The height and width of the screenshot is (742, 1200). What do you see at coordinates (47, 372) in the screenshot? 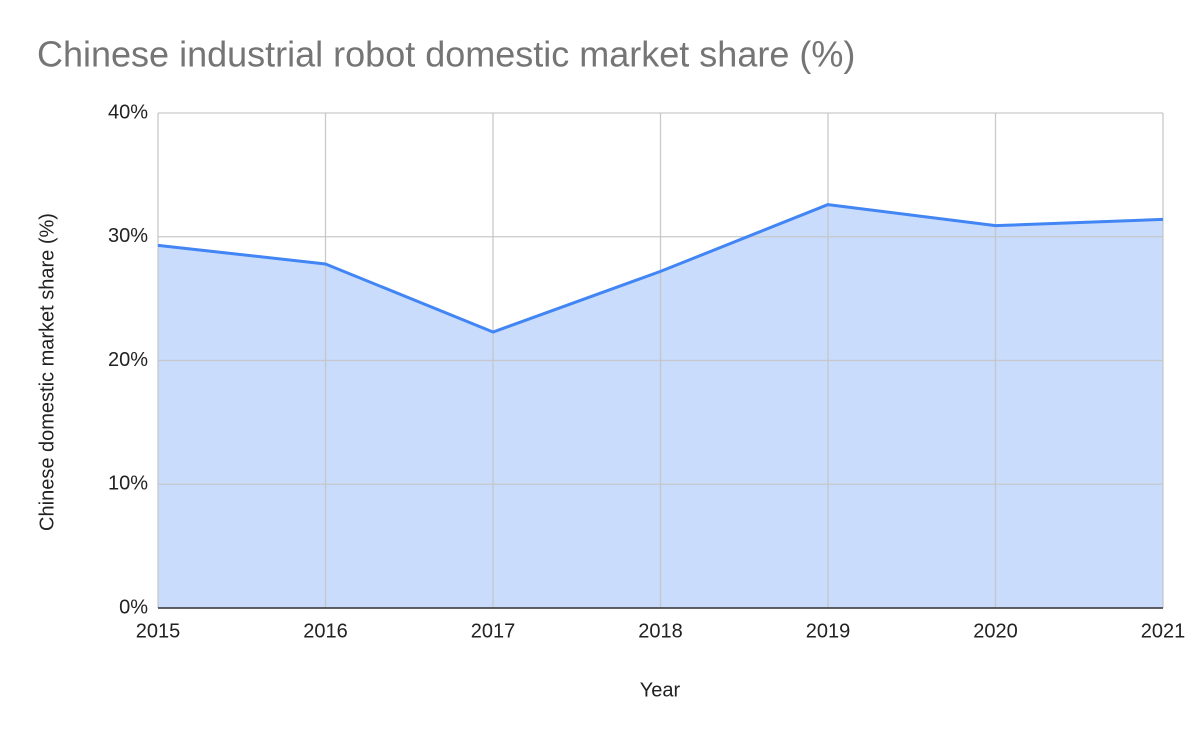
I see `y-axis-label: Chinese domestic market share (%)` at bounding box center [47, 372].